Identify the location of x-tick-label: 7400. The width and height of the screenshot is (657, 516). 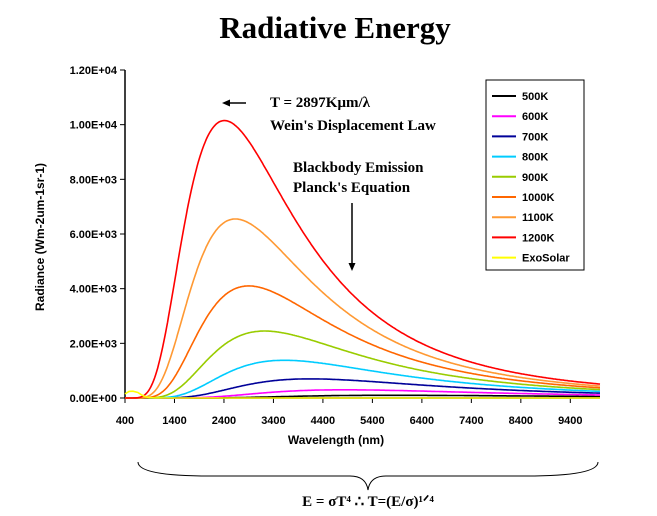
(471, 421).